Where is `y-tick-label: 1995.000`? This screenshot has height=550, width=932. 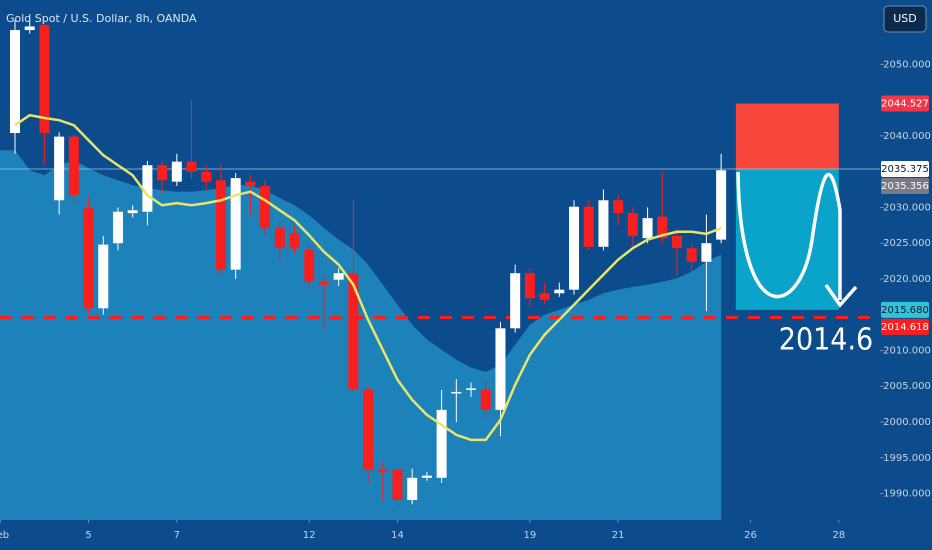
y-tick-label: 1995.000 is located at coordinates (907, 458).